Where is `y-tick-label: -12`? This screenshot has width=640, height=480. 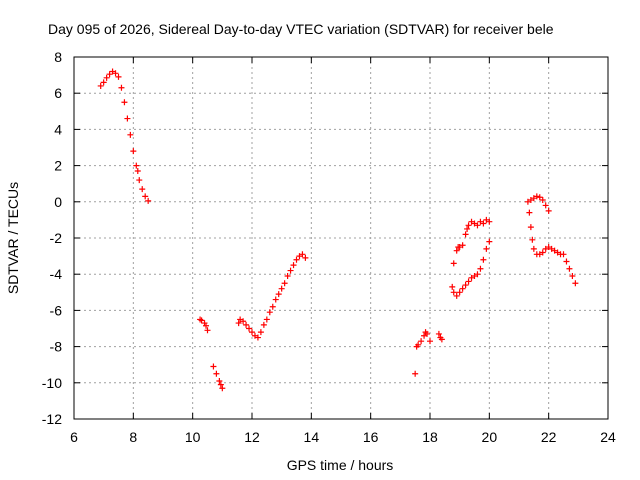
y-tick-label: -12 is located at coordinates (52, 419).